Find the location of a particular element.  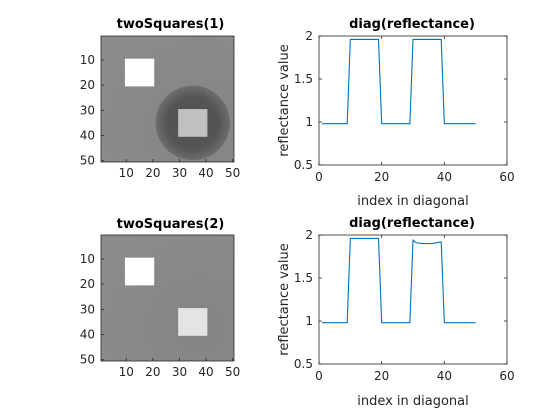

chart-title: twoSquares(1) is located at coordinates (171, 24).